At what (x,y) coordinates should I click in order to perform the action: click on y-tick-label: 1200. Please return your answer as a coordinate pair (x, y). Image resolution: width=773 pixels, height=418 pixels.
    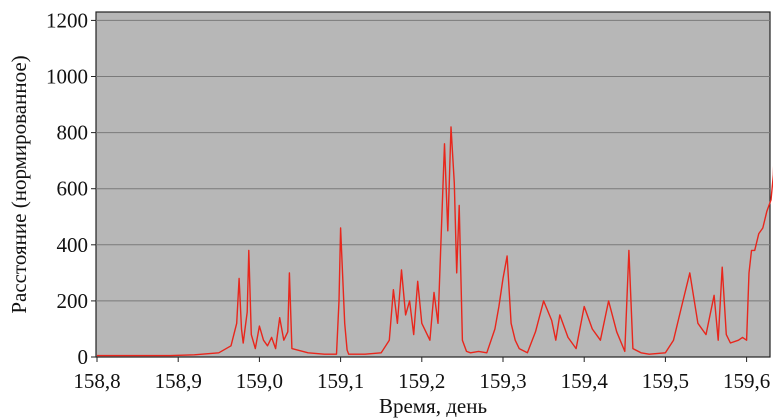
    Looking at the image, I should click on (67, 20).